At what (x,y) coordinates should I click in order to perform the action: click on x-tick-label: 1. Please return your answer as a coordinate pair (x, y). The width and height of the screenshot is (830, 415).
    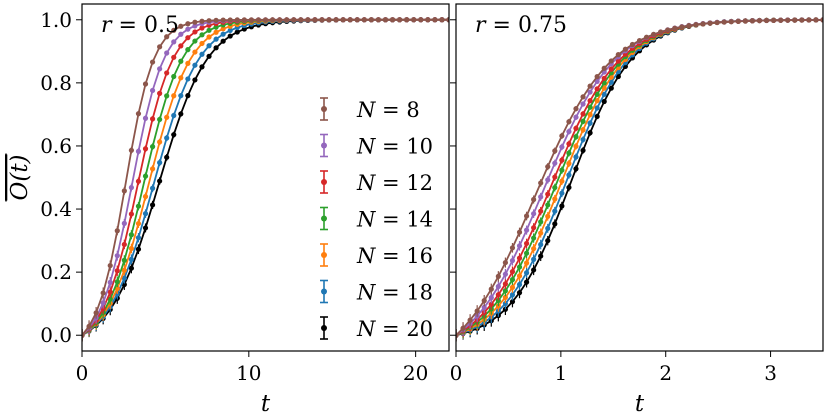
    Looking at the image, I should click on (560, 373).